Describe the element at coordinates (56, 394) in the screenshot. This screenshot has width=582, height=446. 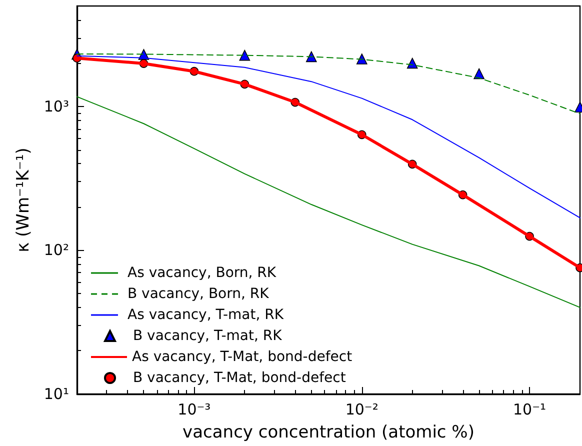
I see `y-tick-label: 10¹` at that location.